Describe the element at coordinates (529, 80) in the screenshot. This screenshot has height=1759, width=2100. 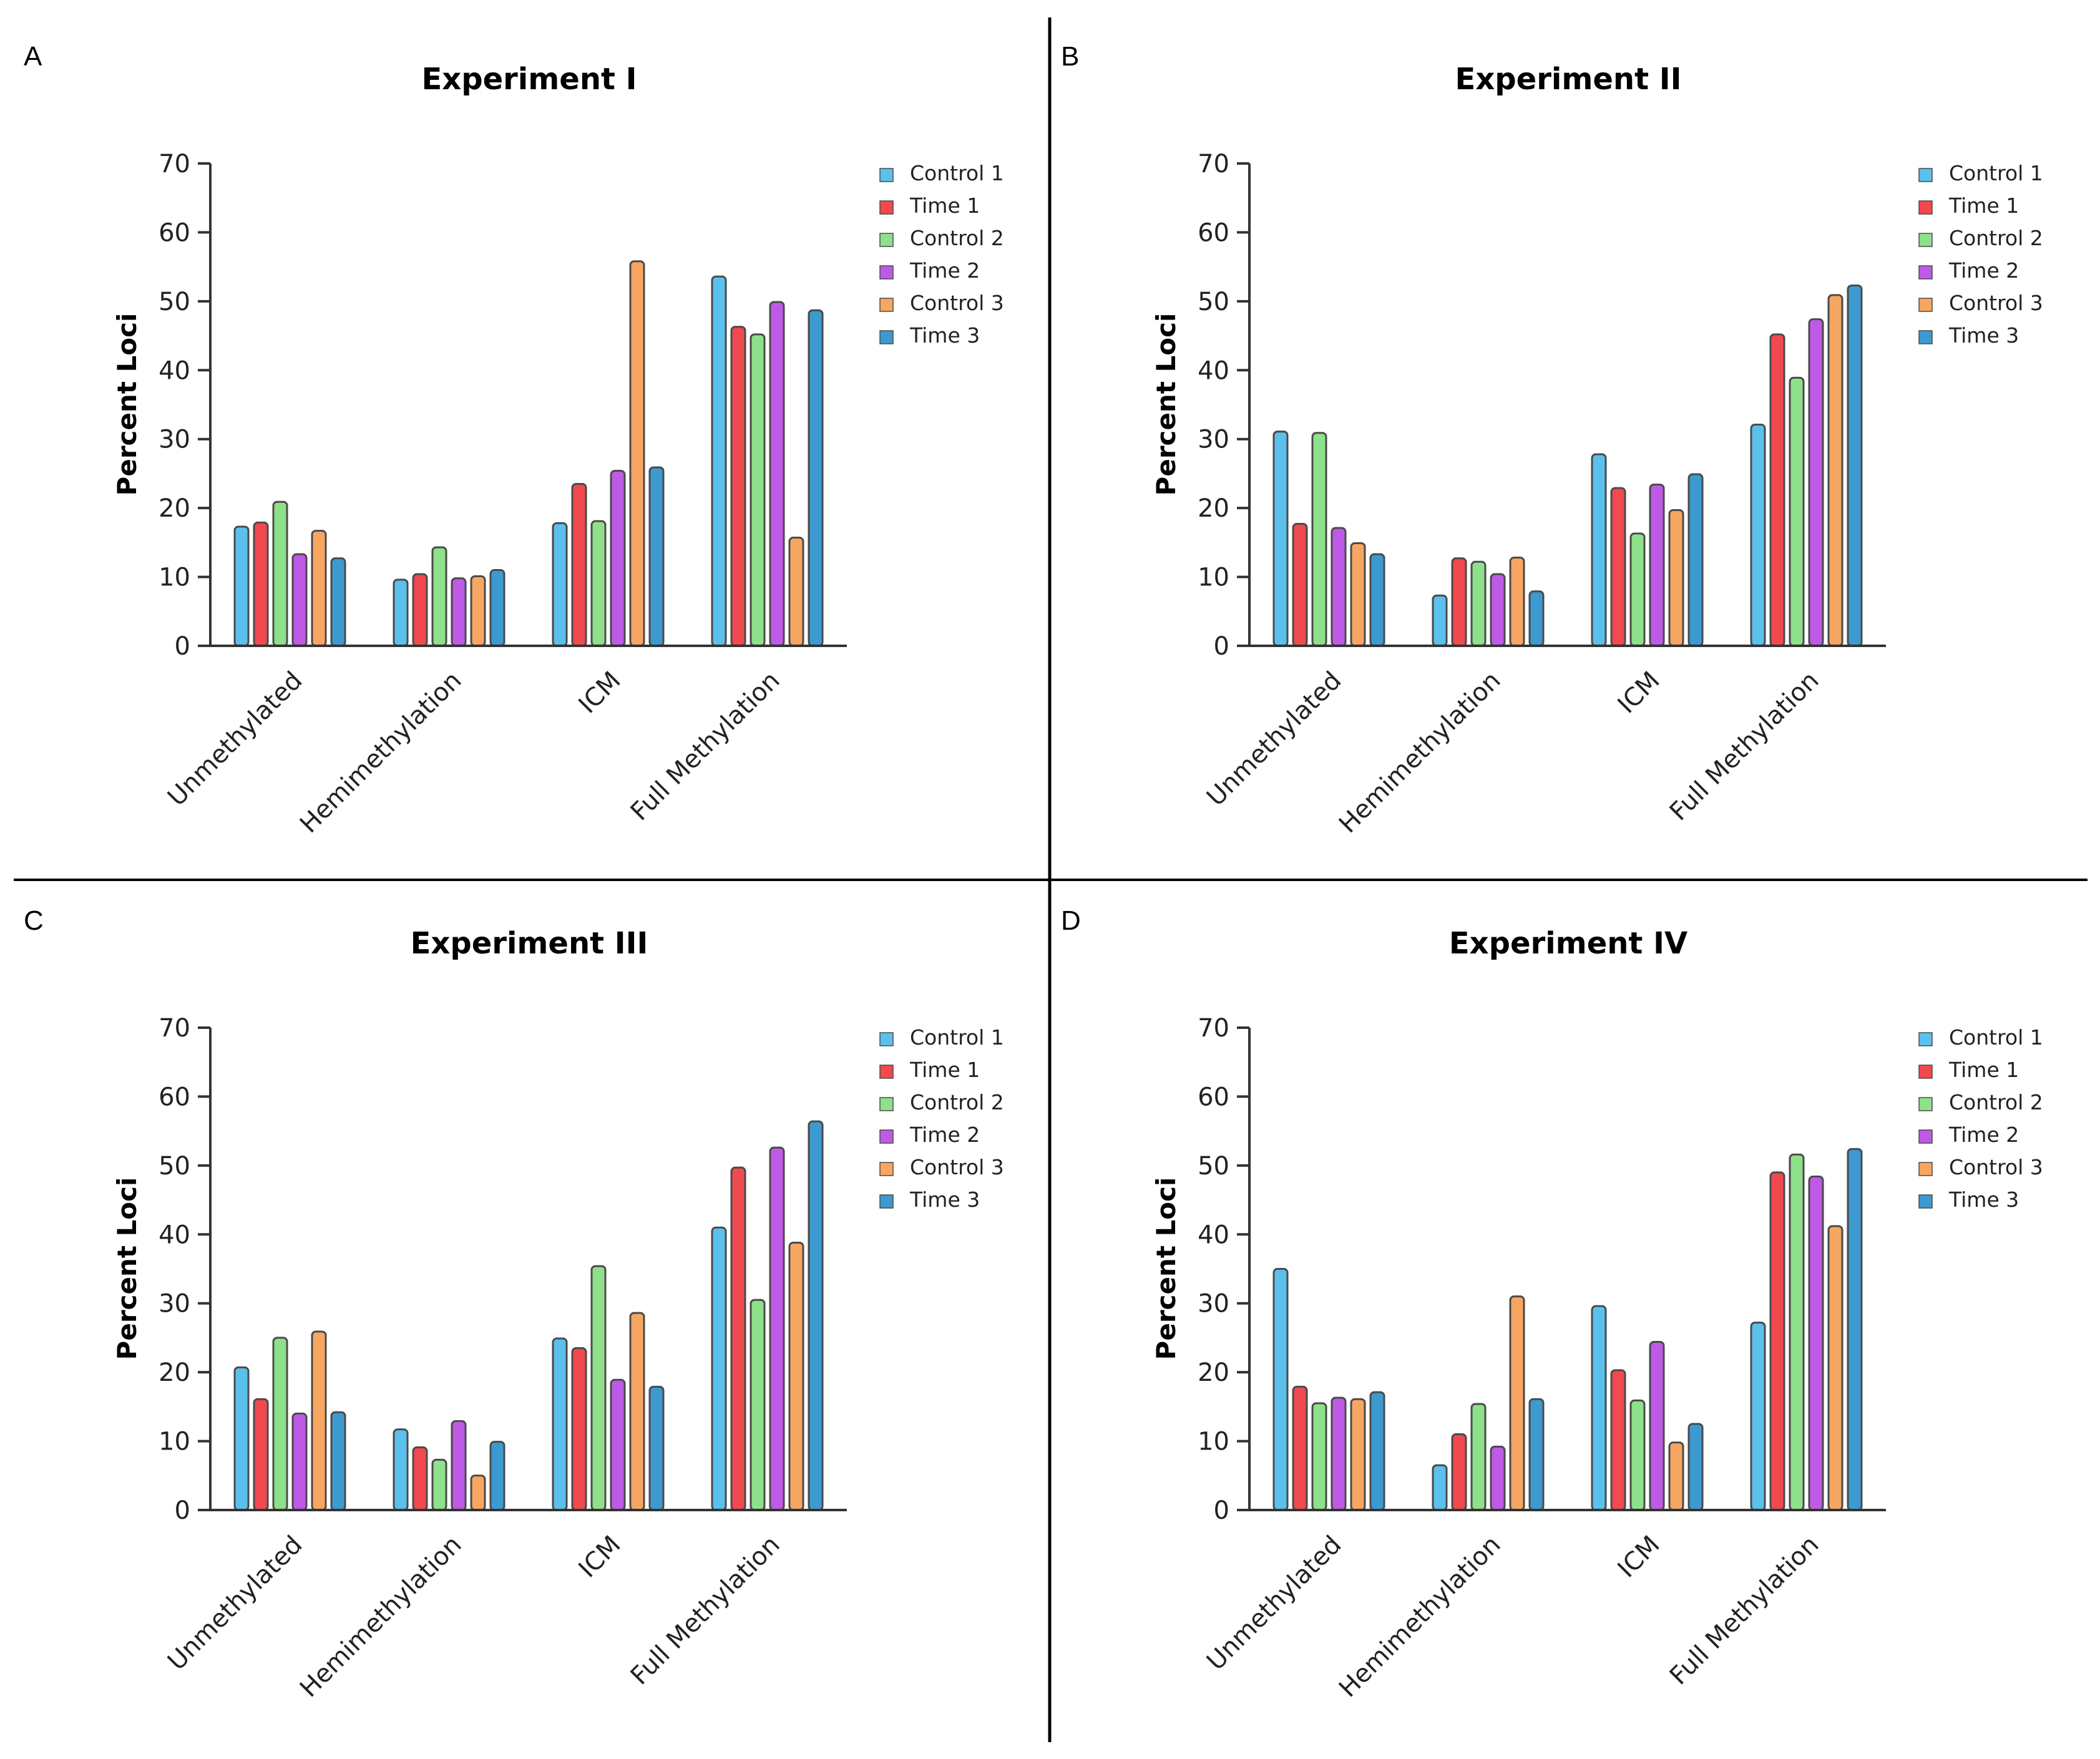
I see `chart-title: Experiment I` at that location.